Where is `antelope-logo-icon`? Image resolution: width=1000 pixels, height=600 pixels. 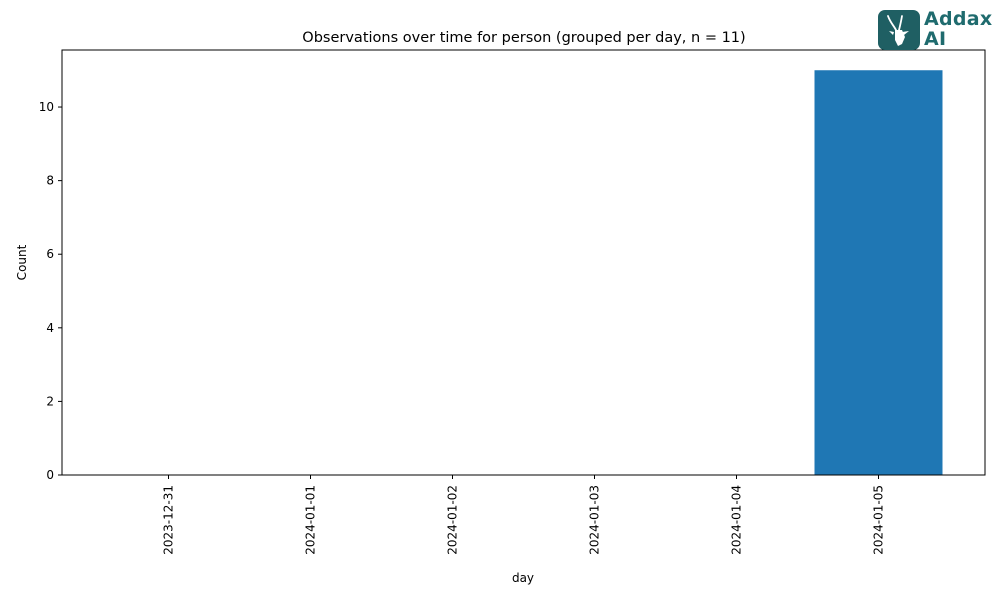
antelope-logo-icon is located at coordinates (899, 30).